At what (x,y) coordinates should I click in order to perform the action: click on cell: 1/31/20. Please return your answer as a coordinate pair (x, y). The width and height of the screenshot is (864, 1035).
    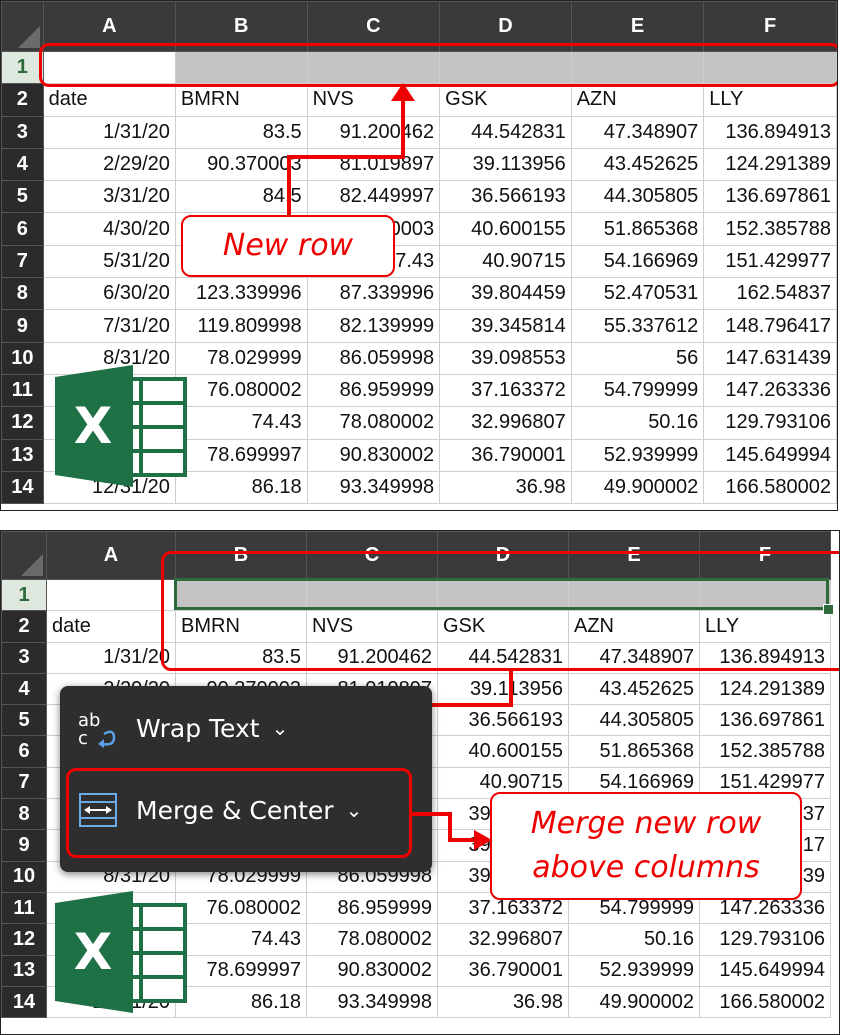
    Looking at the image, I should click on (111, 657).